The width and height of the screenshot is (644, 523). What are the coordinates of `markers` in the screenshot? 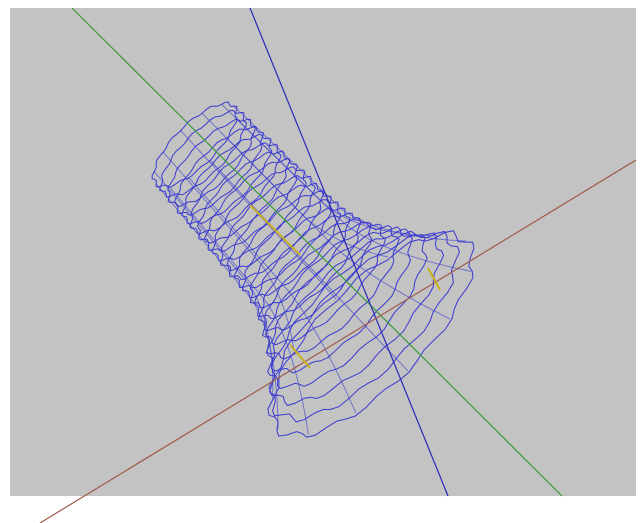 It's located at (345, 286).